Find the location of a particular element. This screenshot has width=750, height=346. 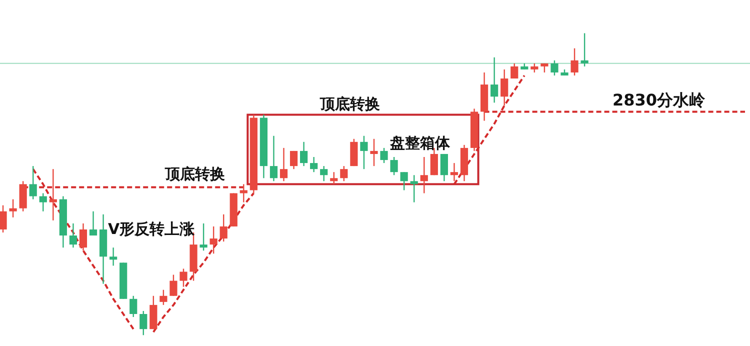

series-label: 2830分水岭 is located at coordinates (659, 100).